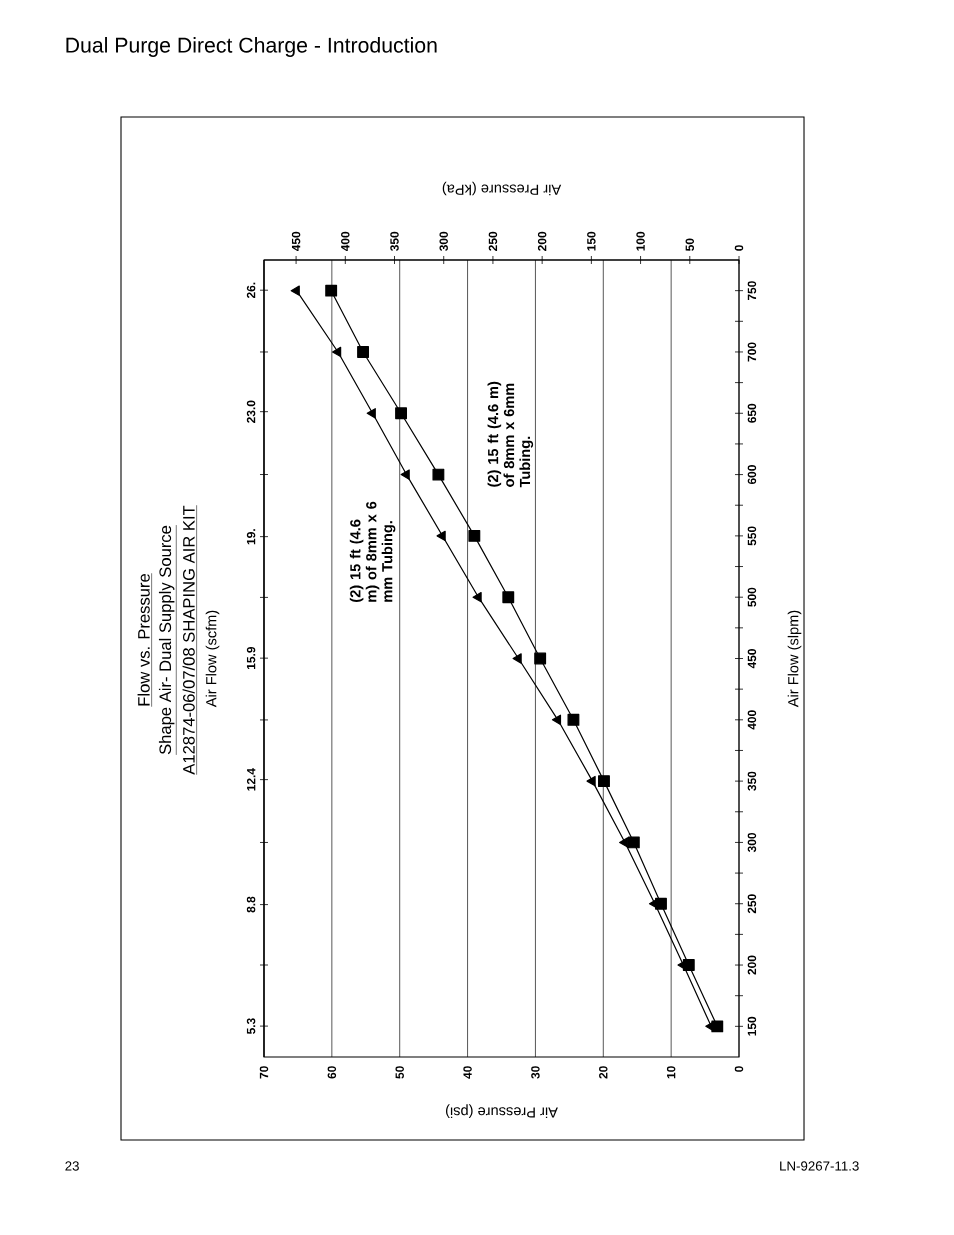 The height and width of the screenshot is (1235, 954). I want to click on x-tick-label: 70, so click(264, 1072).